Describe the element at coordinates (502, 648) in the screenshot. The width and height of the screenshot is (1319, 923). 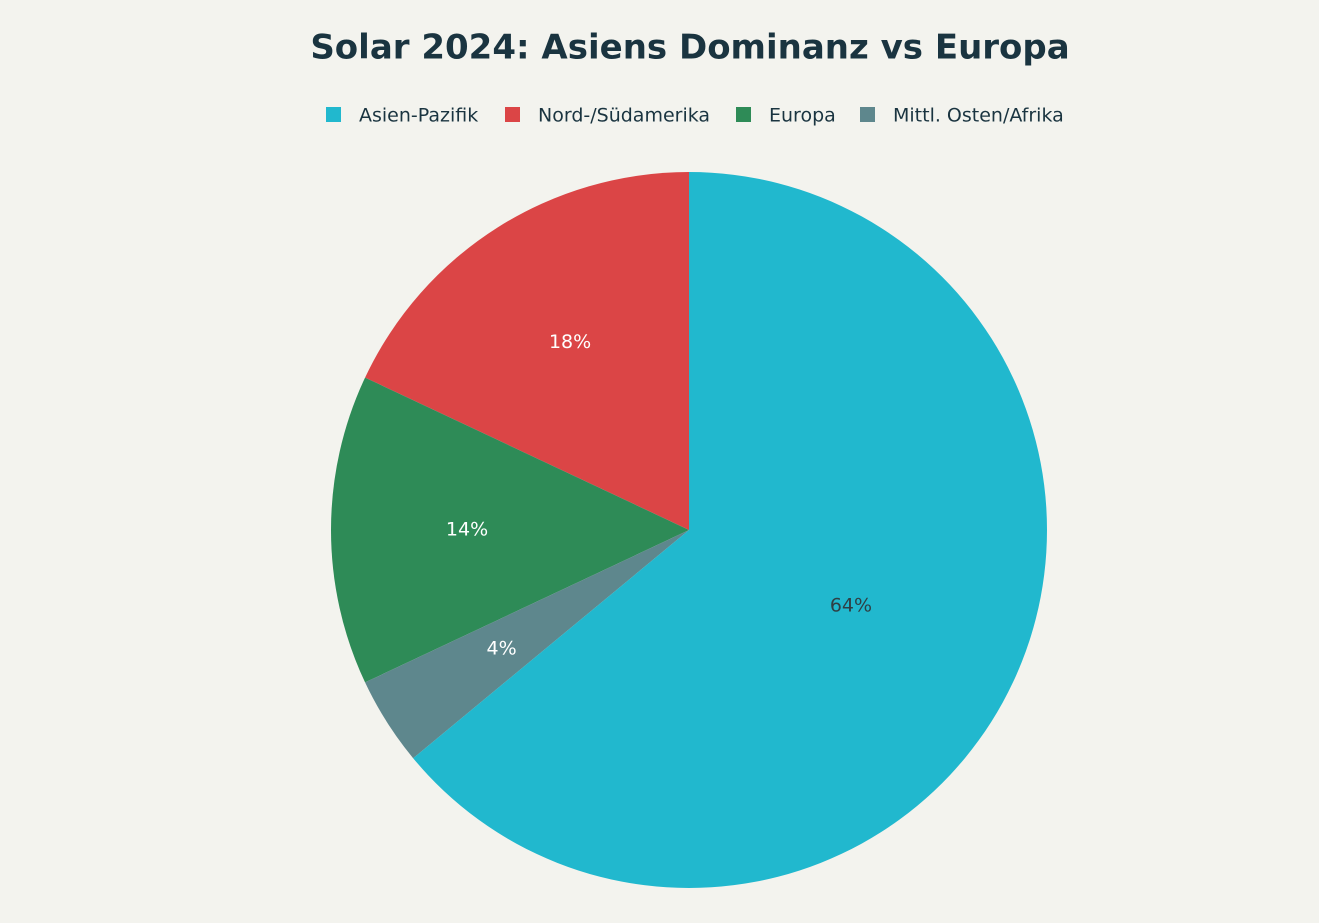
I see `slice-label: 4%` at that location.